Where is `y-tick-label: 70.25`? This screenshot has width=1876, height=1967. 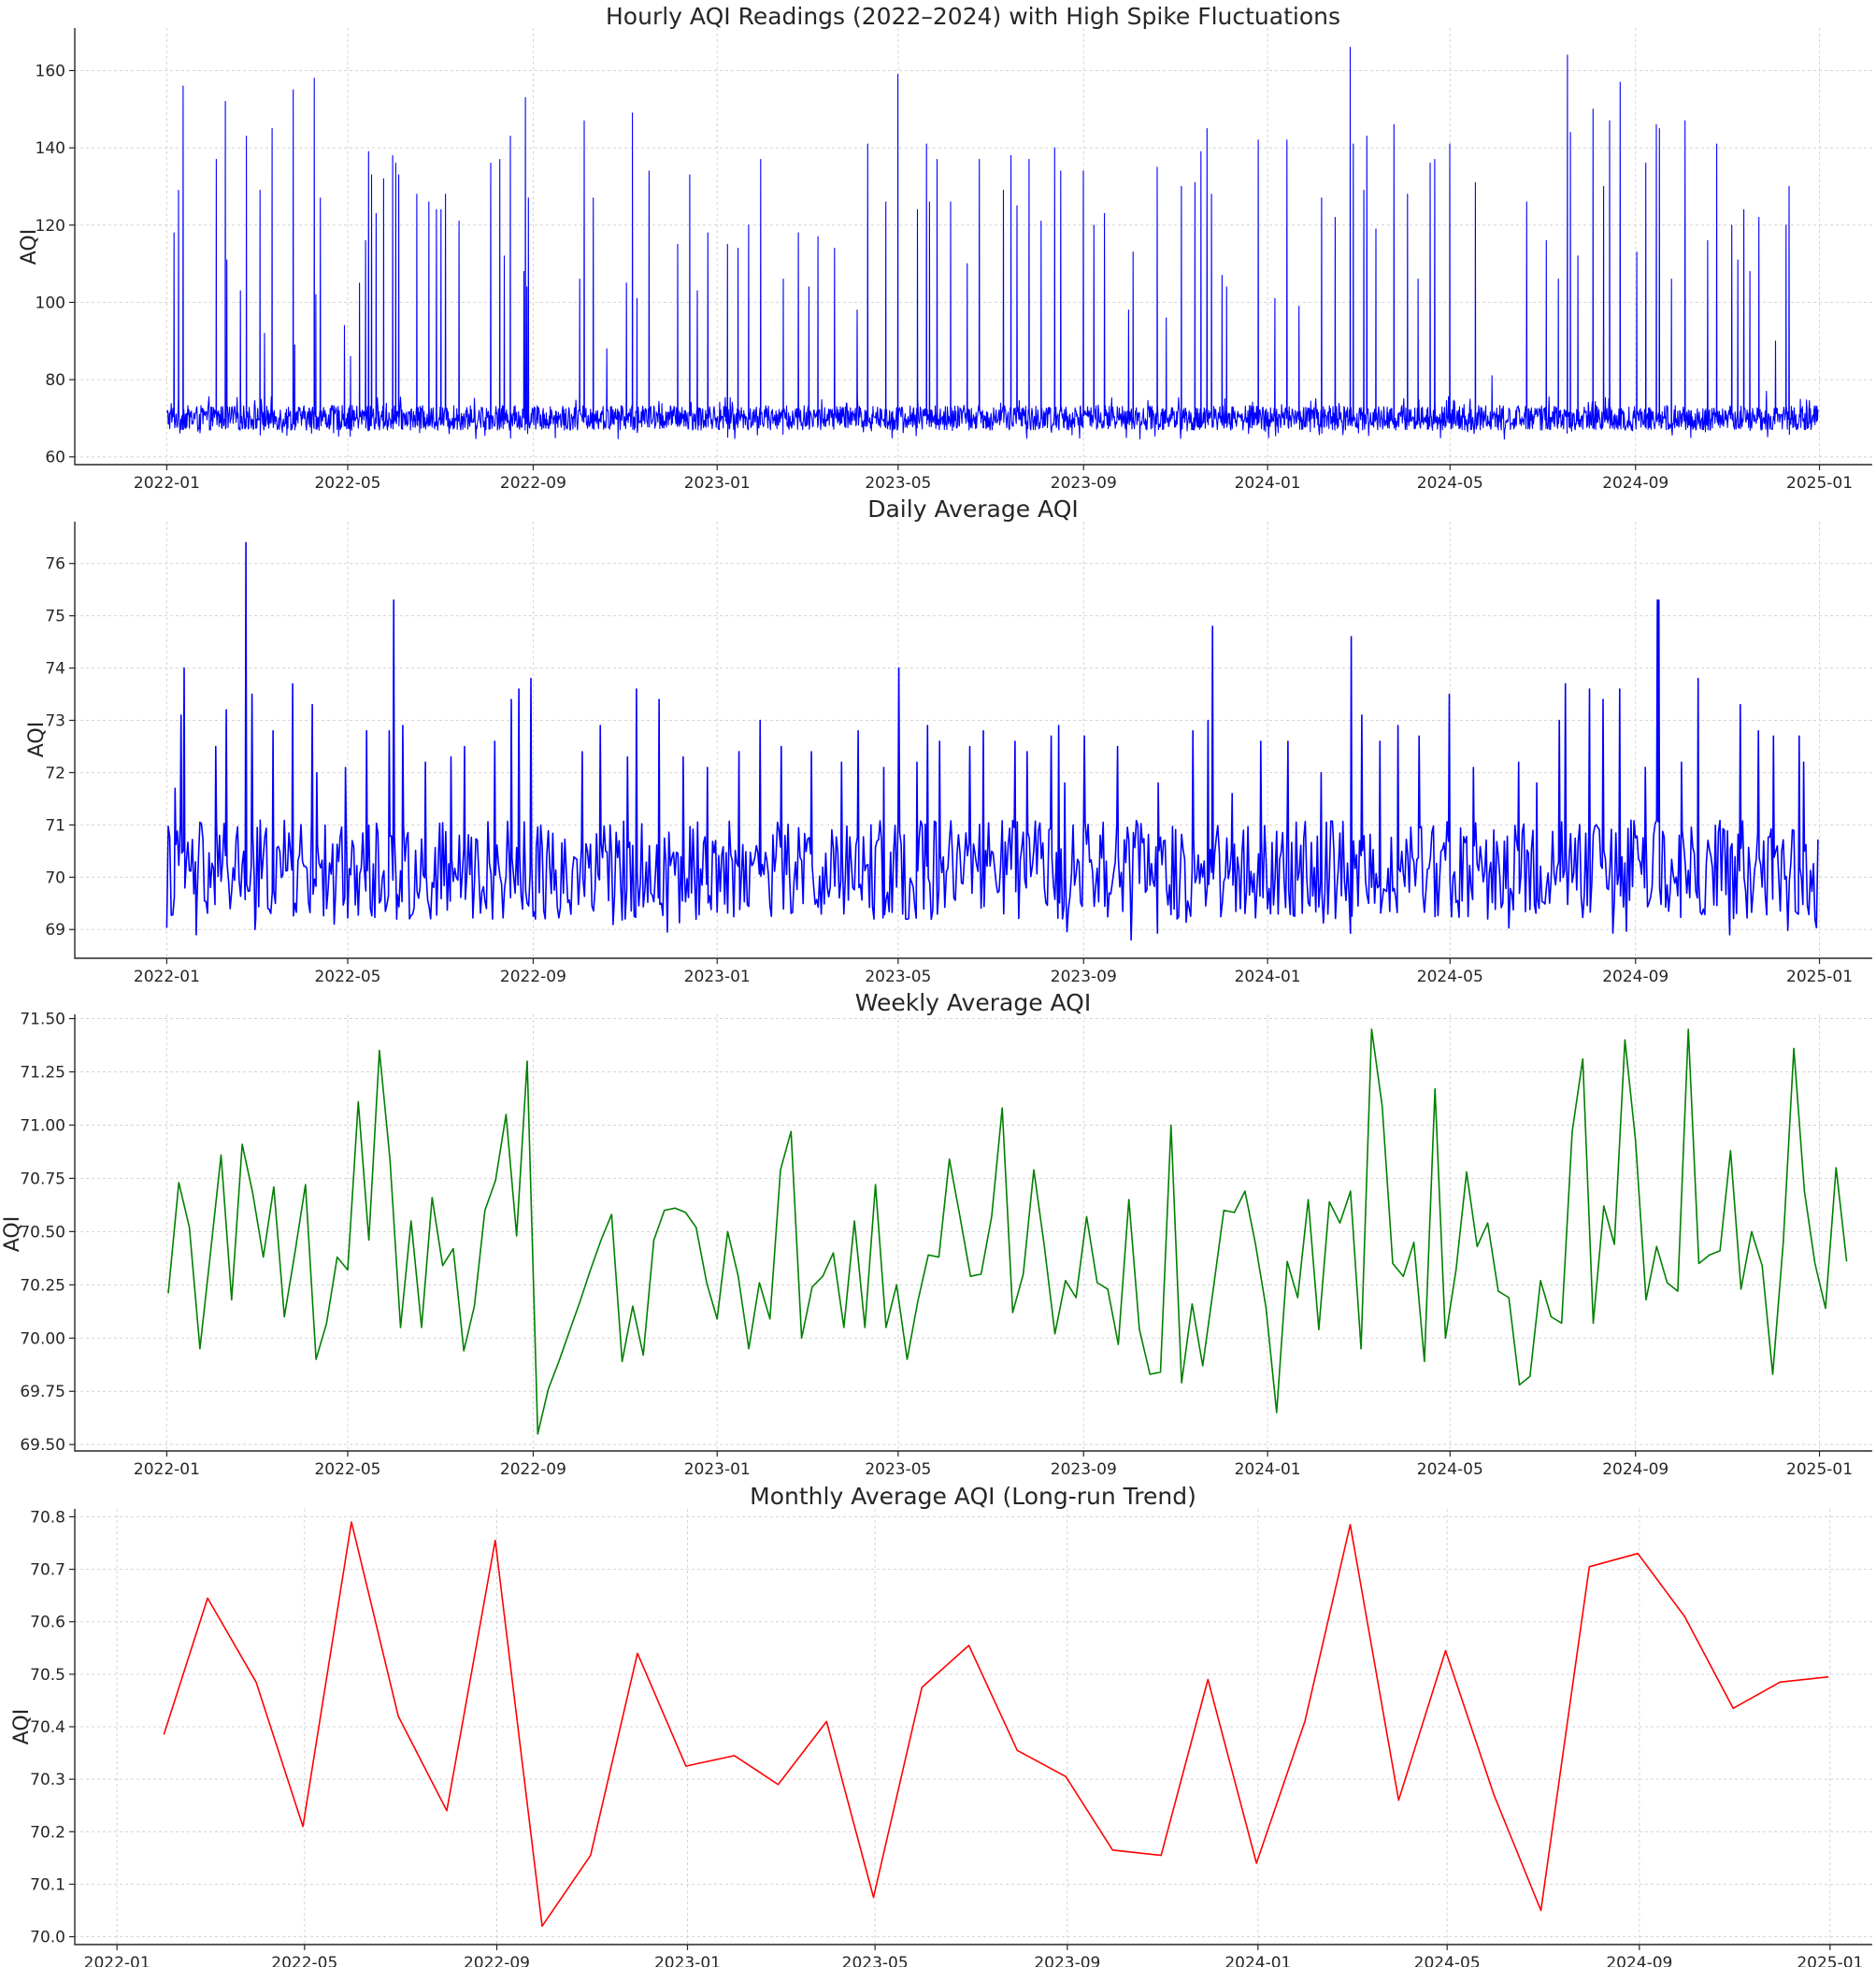 y-tick-label: 70.25 is located at coordinates (42, 1285).